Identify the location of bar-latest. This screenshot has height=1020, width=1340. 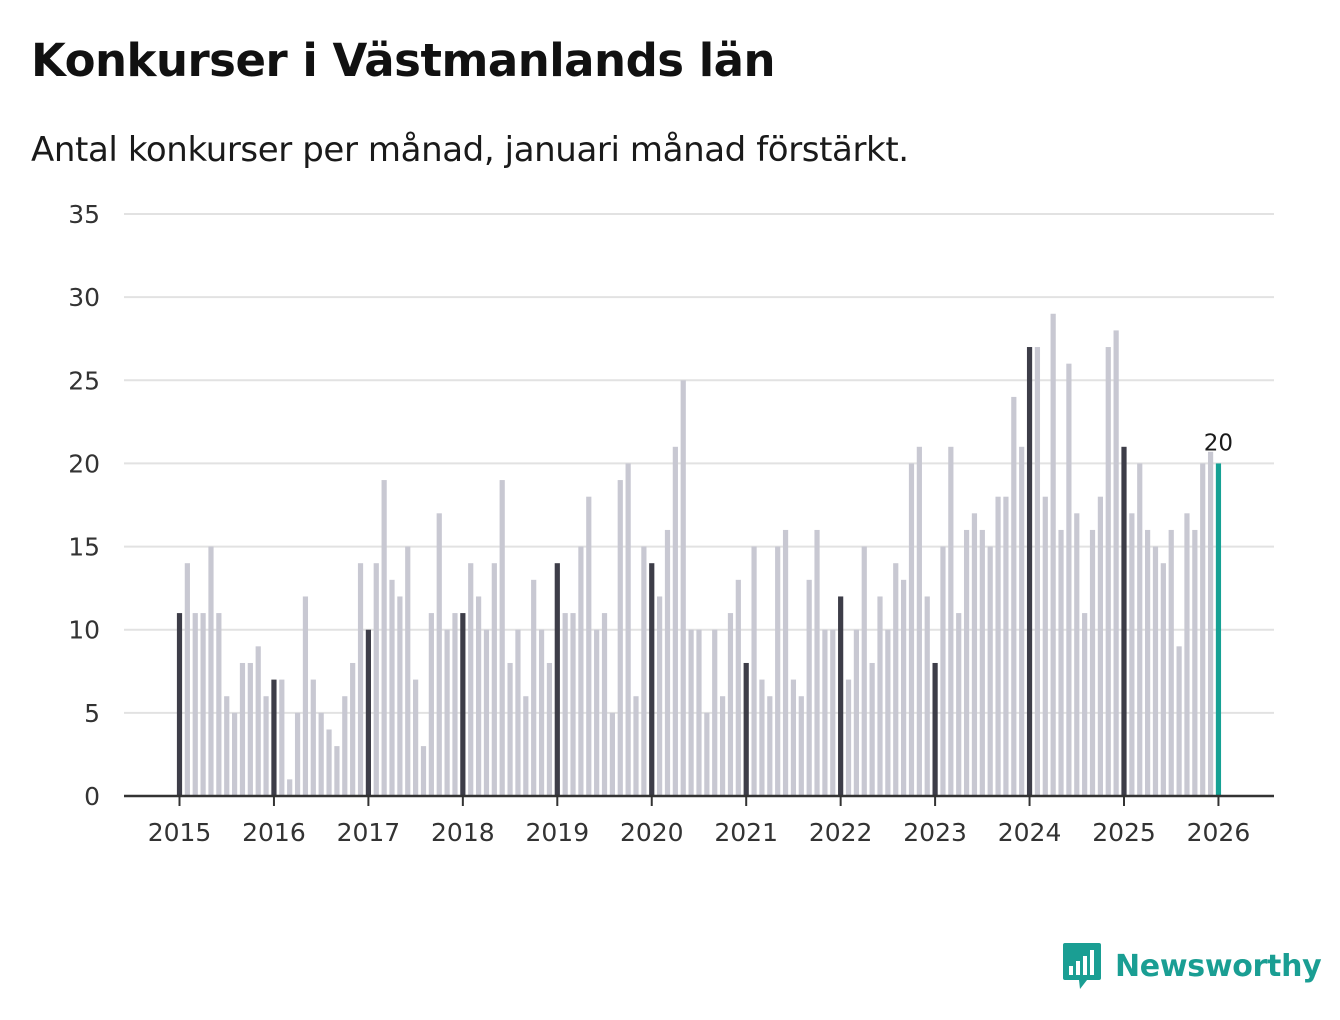
(1218, 629).